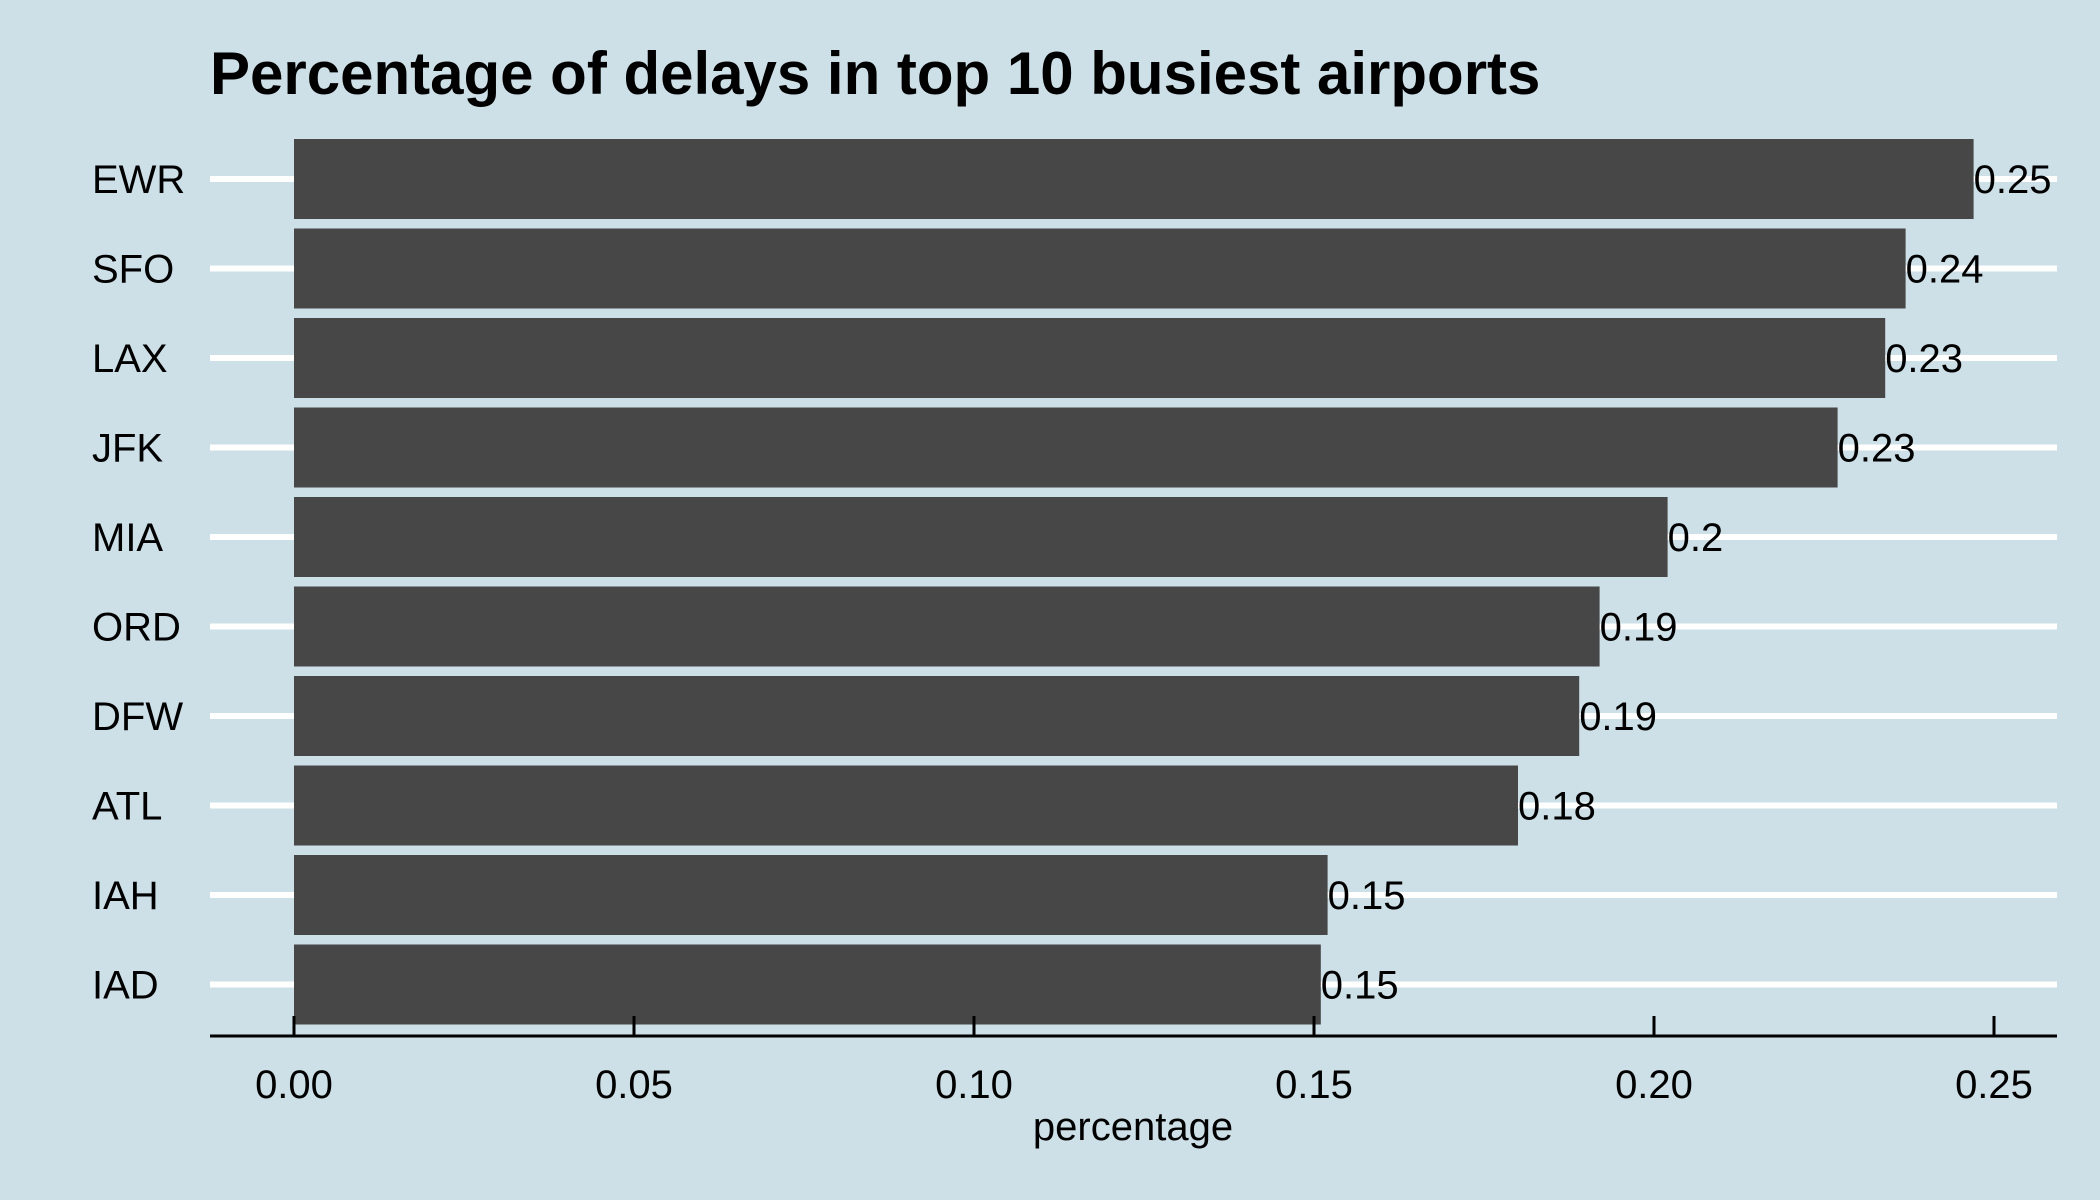  Describe the element at coordinates (1696, 538) in the screenshot. I see `data-label-mia: 0.2` at that location.